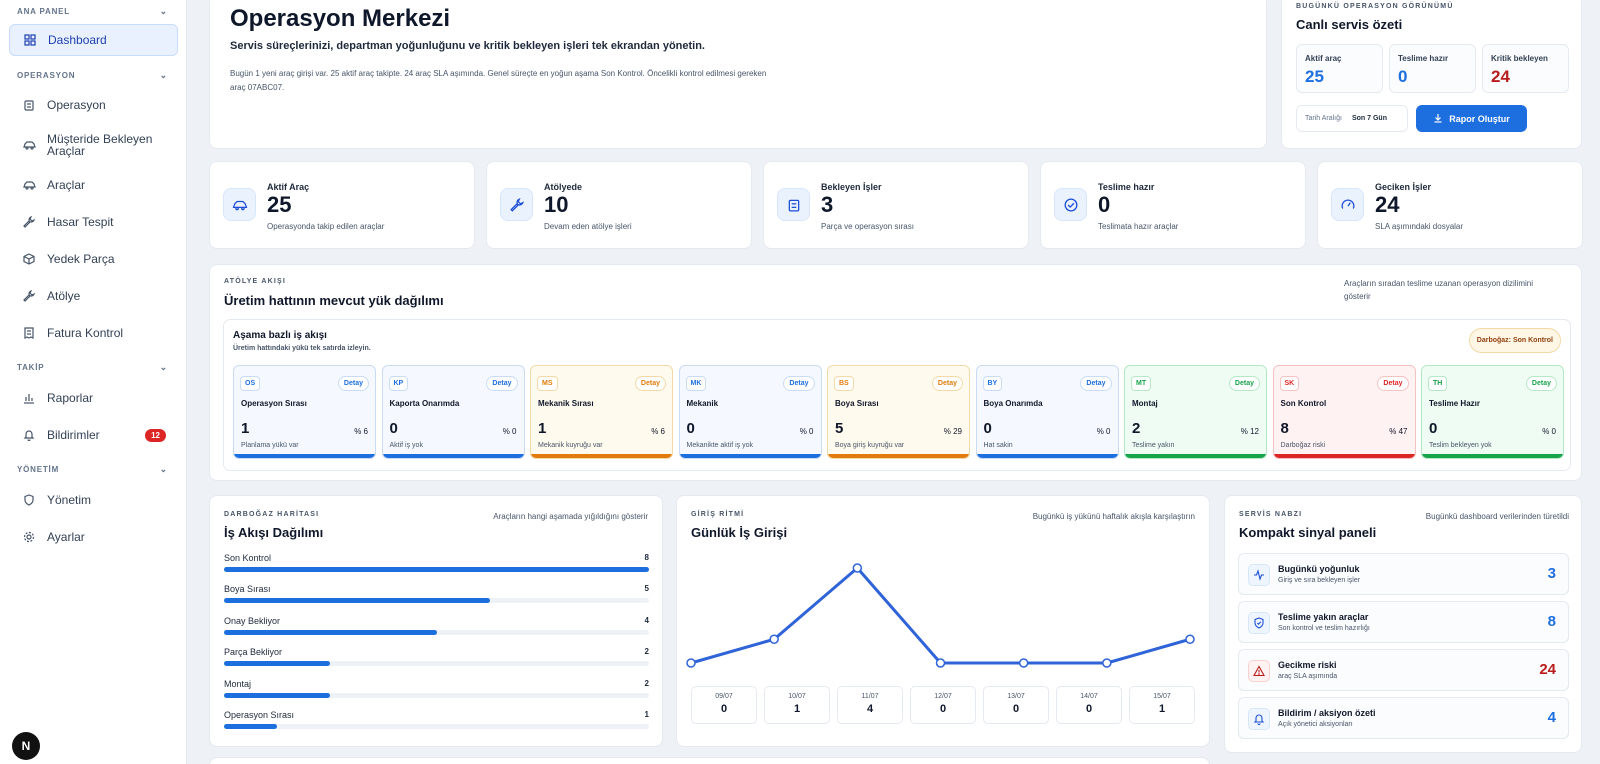 This screenshot has height=764, width=1600. What do you see at coordinates (870, 705) in the screenshot?
I see `day-box: 11/07 4` at bounding box center [870, 705].